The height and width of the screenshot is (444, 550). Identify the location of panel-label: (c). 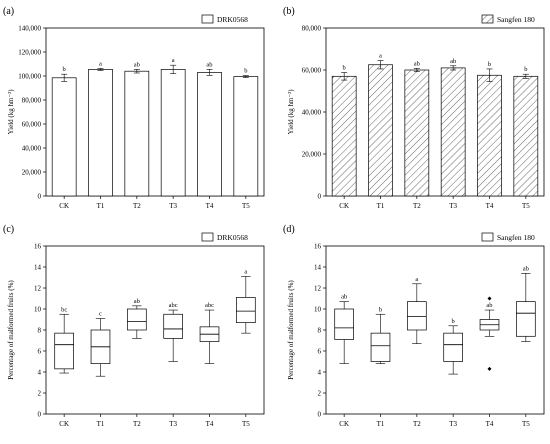
(8, 229).